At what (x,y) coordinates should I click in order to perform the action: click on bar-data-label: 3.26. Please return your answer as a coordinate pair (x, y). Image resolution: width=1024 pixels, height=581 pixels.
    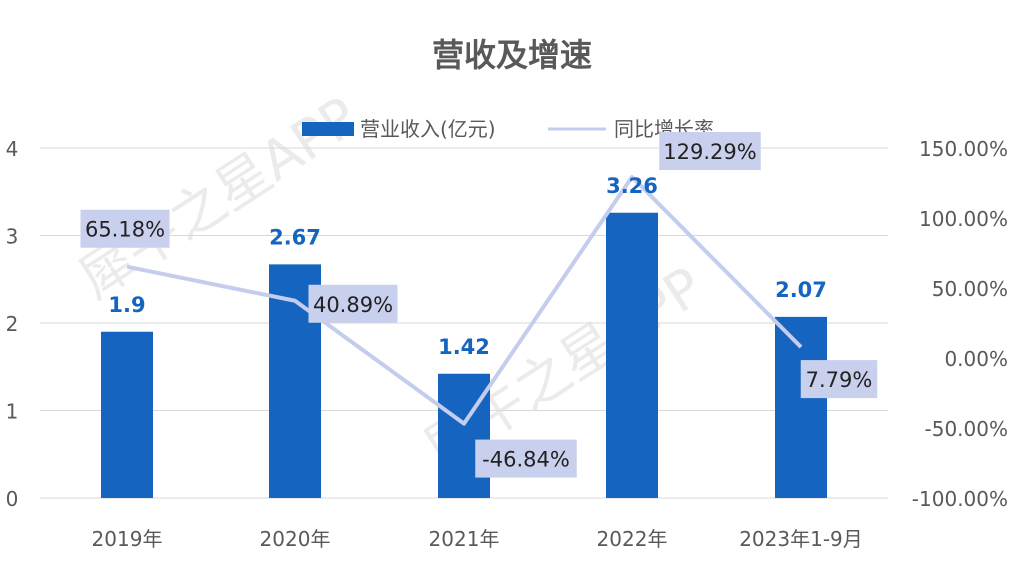
    Looking at the image, I should click on (632, 186).